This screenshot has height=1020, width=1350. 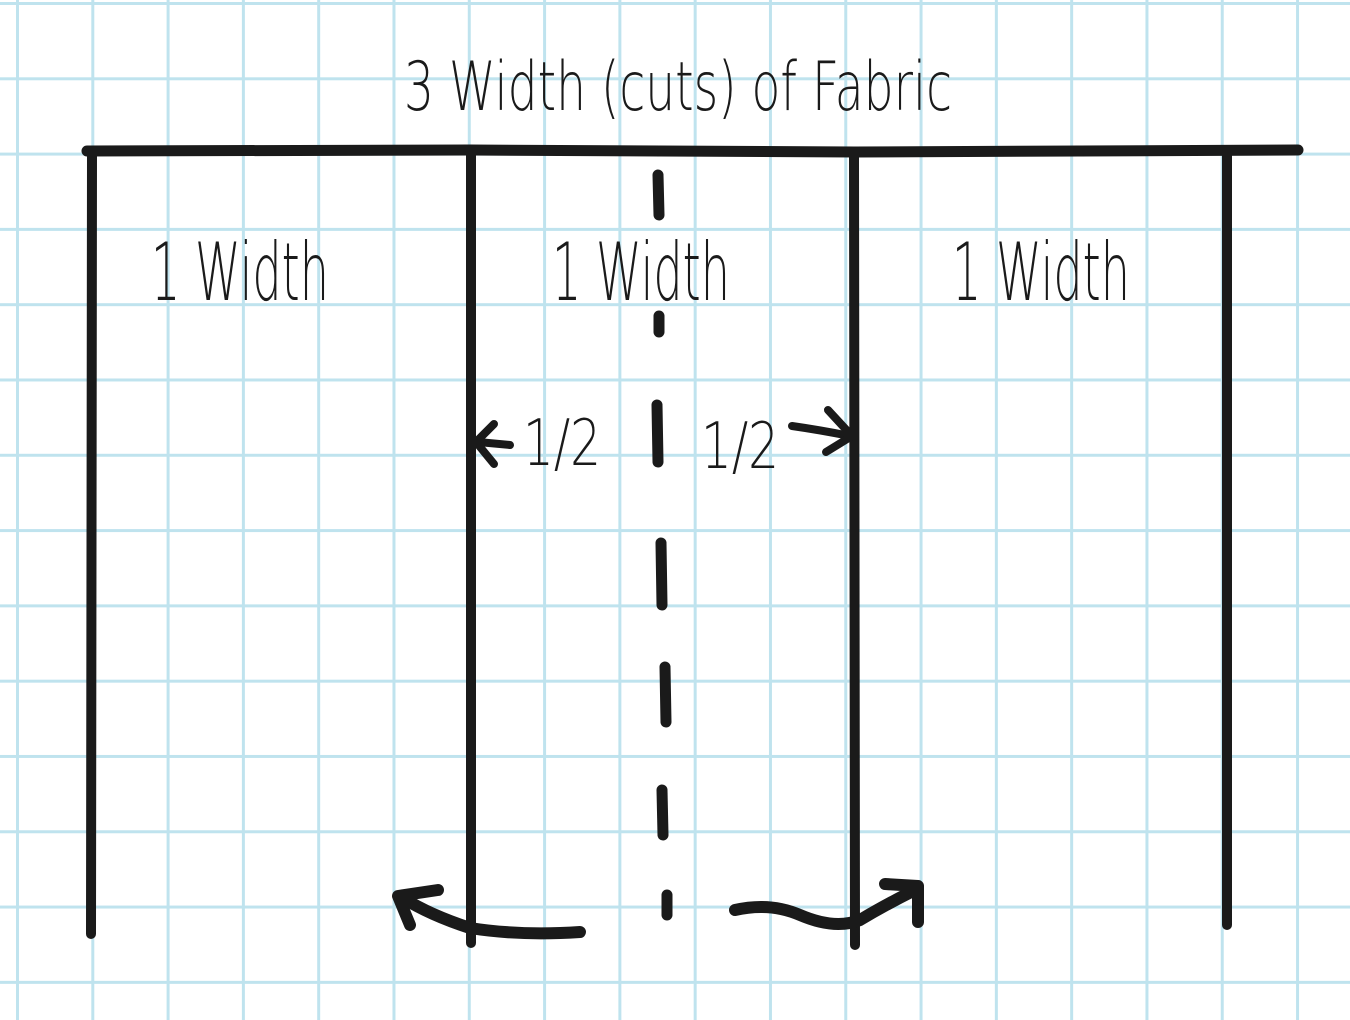 What do you see at coordinates (562, 444) in the screenshot?
I see `half-label-left: 1/2` at bounding box center [562, 444].